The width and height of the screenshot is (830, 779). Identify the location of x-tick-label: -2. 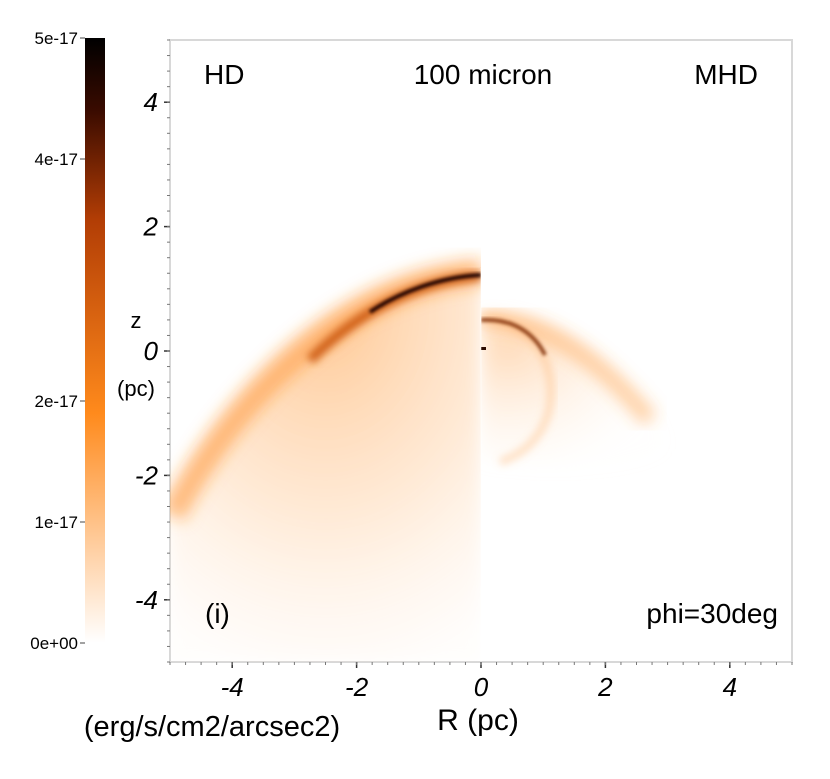
(357, 687).